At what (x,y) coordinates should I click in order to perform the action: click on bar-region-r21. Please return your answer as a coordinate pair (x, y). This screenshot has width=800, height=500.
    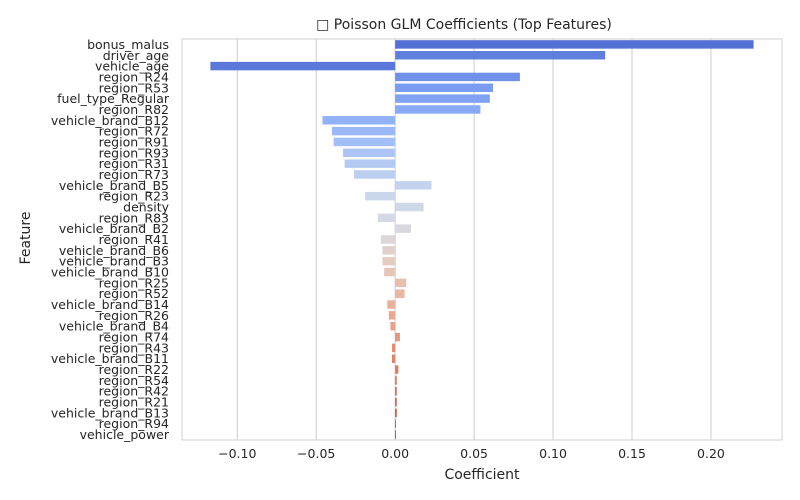
    Looking at the image, I should click on (396, 402).